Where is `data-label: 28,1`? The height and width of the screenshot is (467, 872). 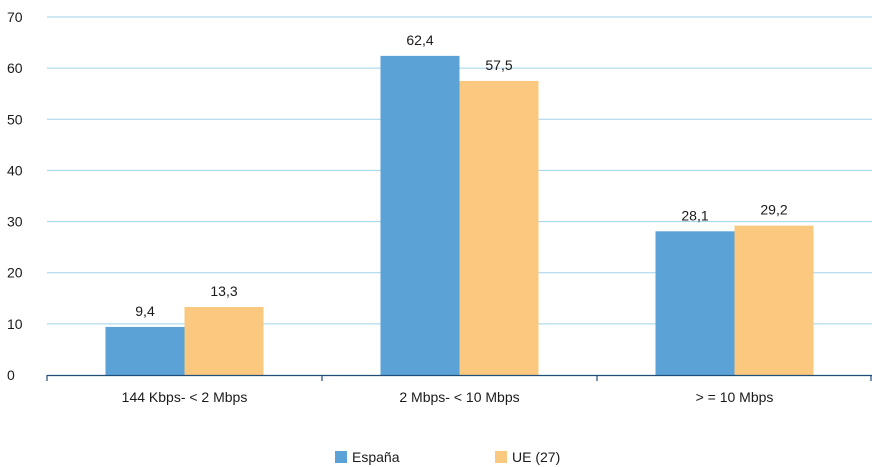
data-label: 28,1 is located at coordinates (694, 215).